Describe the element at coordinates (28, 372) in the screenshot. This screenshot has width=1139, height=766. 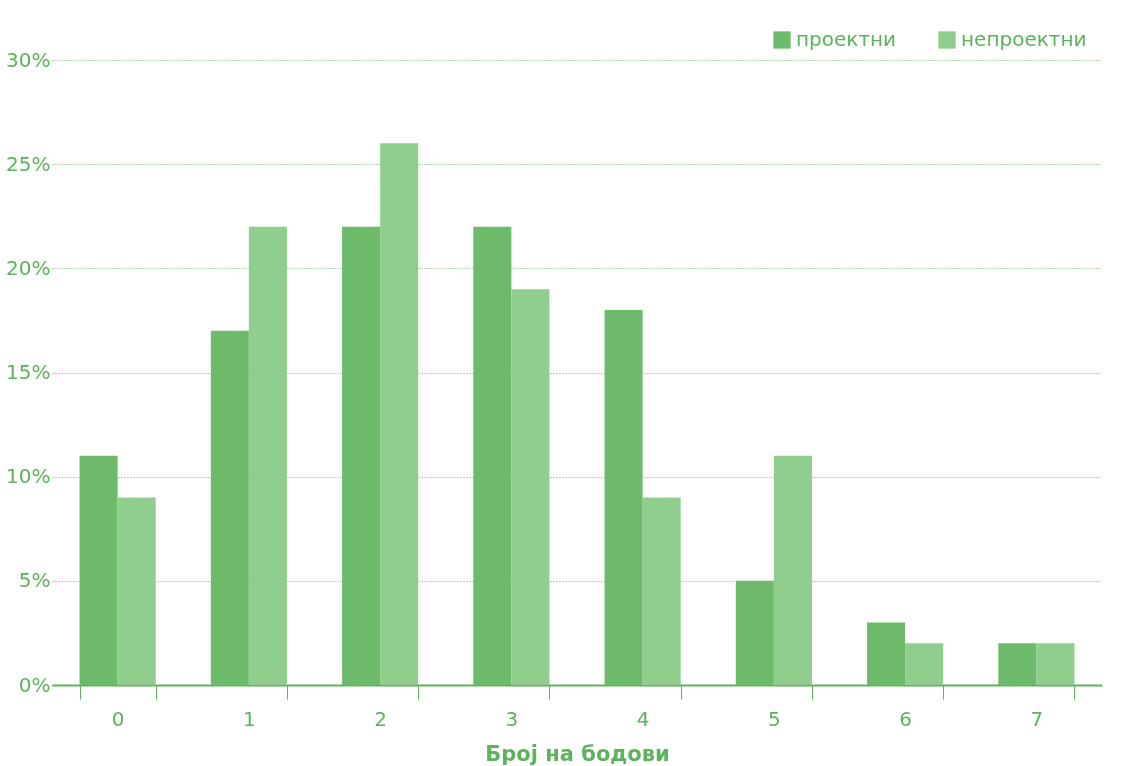
I see `y-tick-label: 15%` at that location.